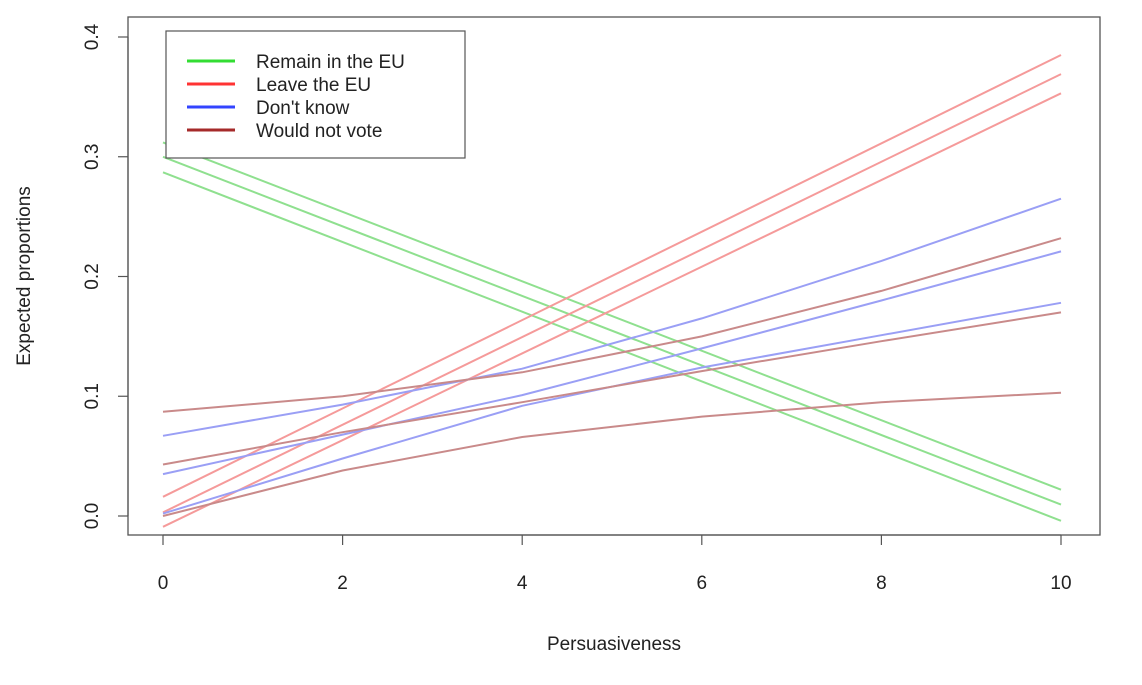  I want to click on x-tick-label: 0, so click(163, 583).